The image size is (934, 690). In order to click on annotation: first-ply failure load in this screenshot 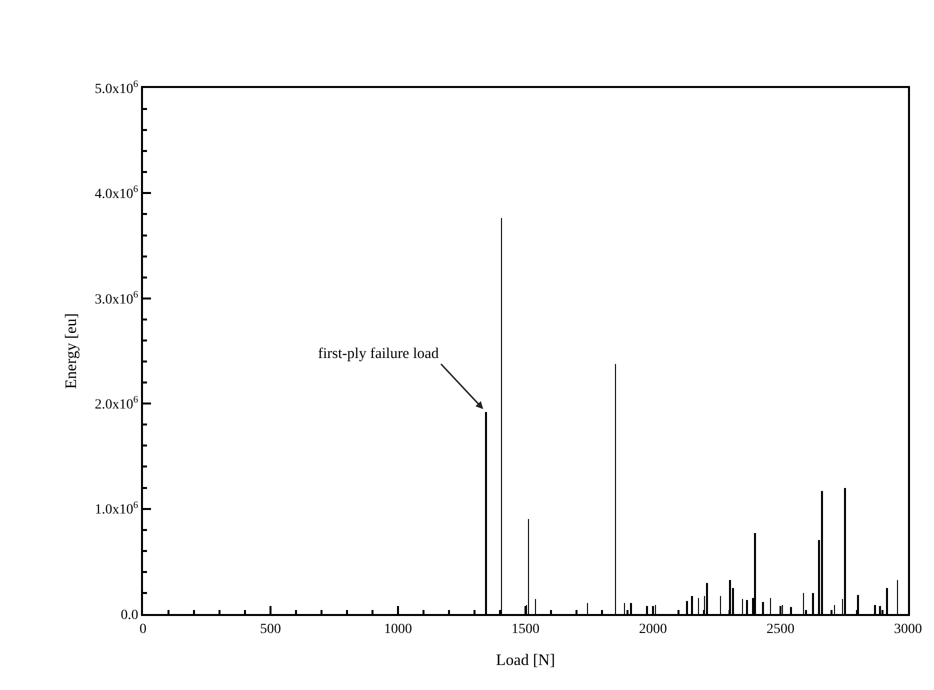, I will do `click(379, 354)`.